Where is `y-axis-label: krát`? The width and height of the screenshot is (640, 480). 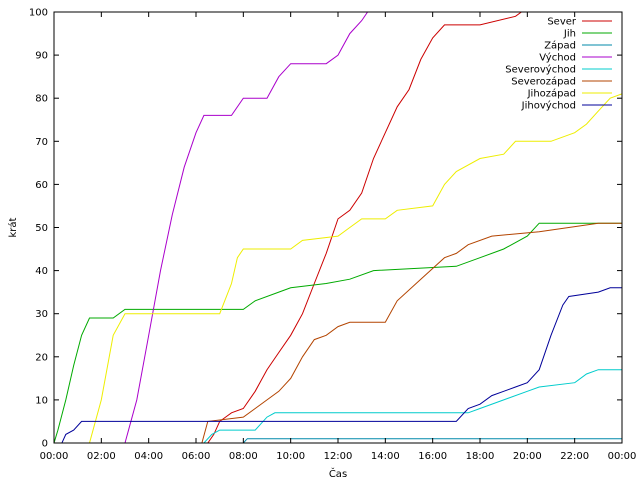
y-axis-label: krát is located at coordinates (13, 227).